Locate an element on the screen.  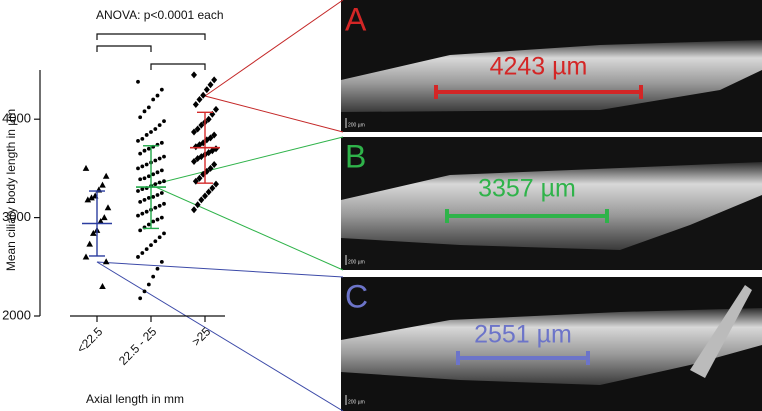
x-tick-label: 22.5 - 25 is located at coordinates (138, 346).